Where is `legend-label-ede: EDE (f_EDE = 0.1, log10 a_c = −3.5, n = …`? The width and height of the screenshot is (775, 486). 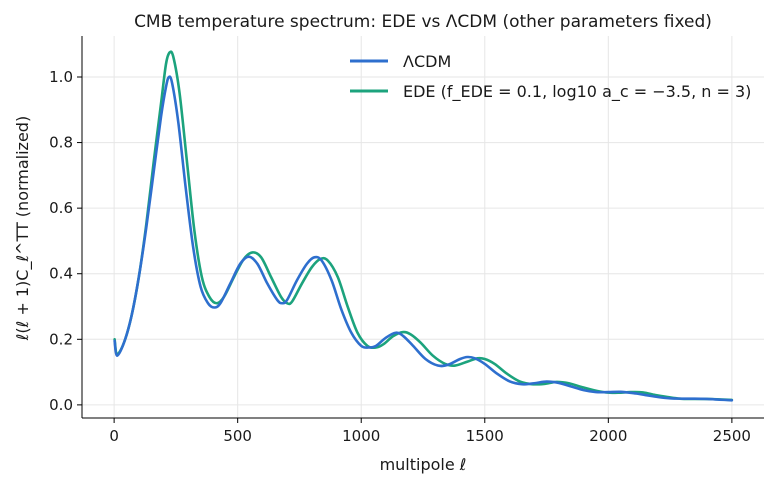
legend-label-ede: EDE (f_EDE = 0.1, log10 a_c = −3.5, n = … is located at coordinates (577, 92).